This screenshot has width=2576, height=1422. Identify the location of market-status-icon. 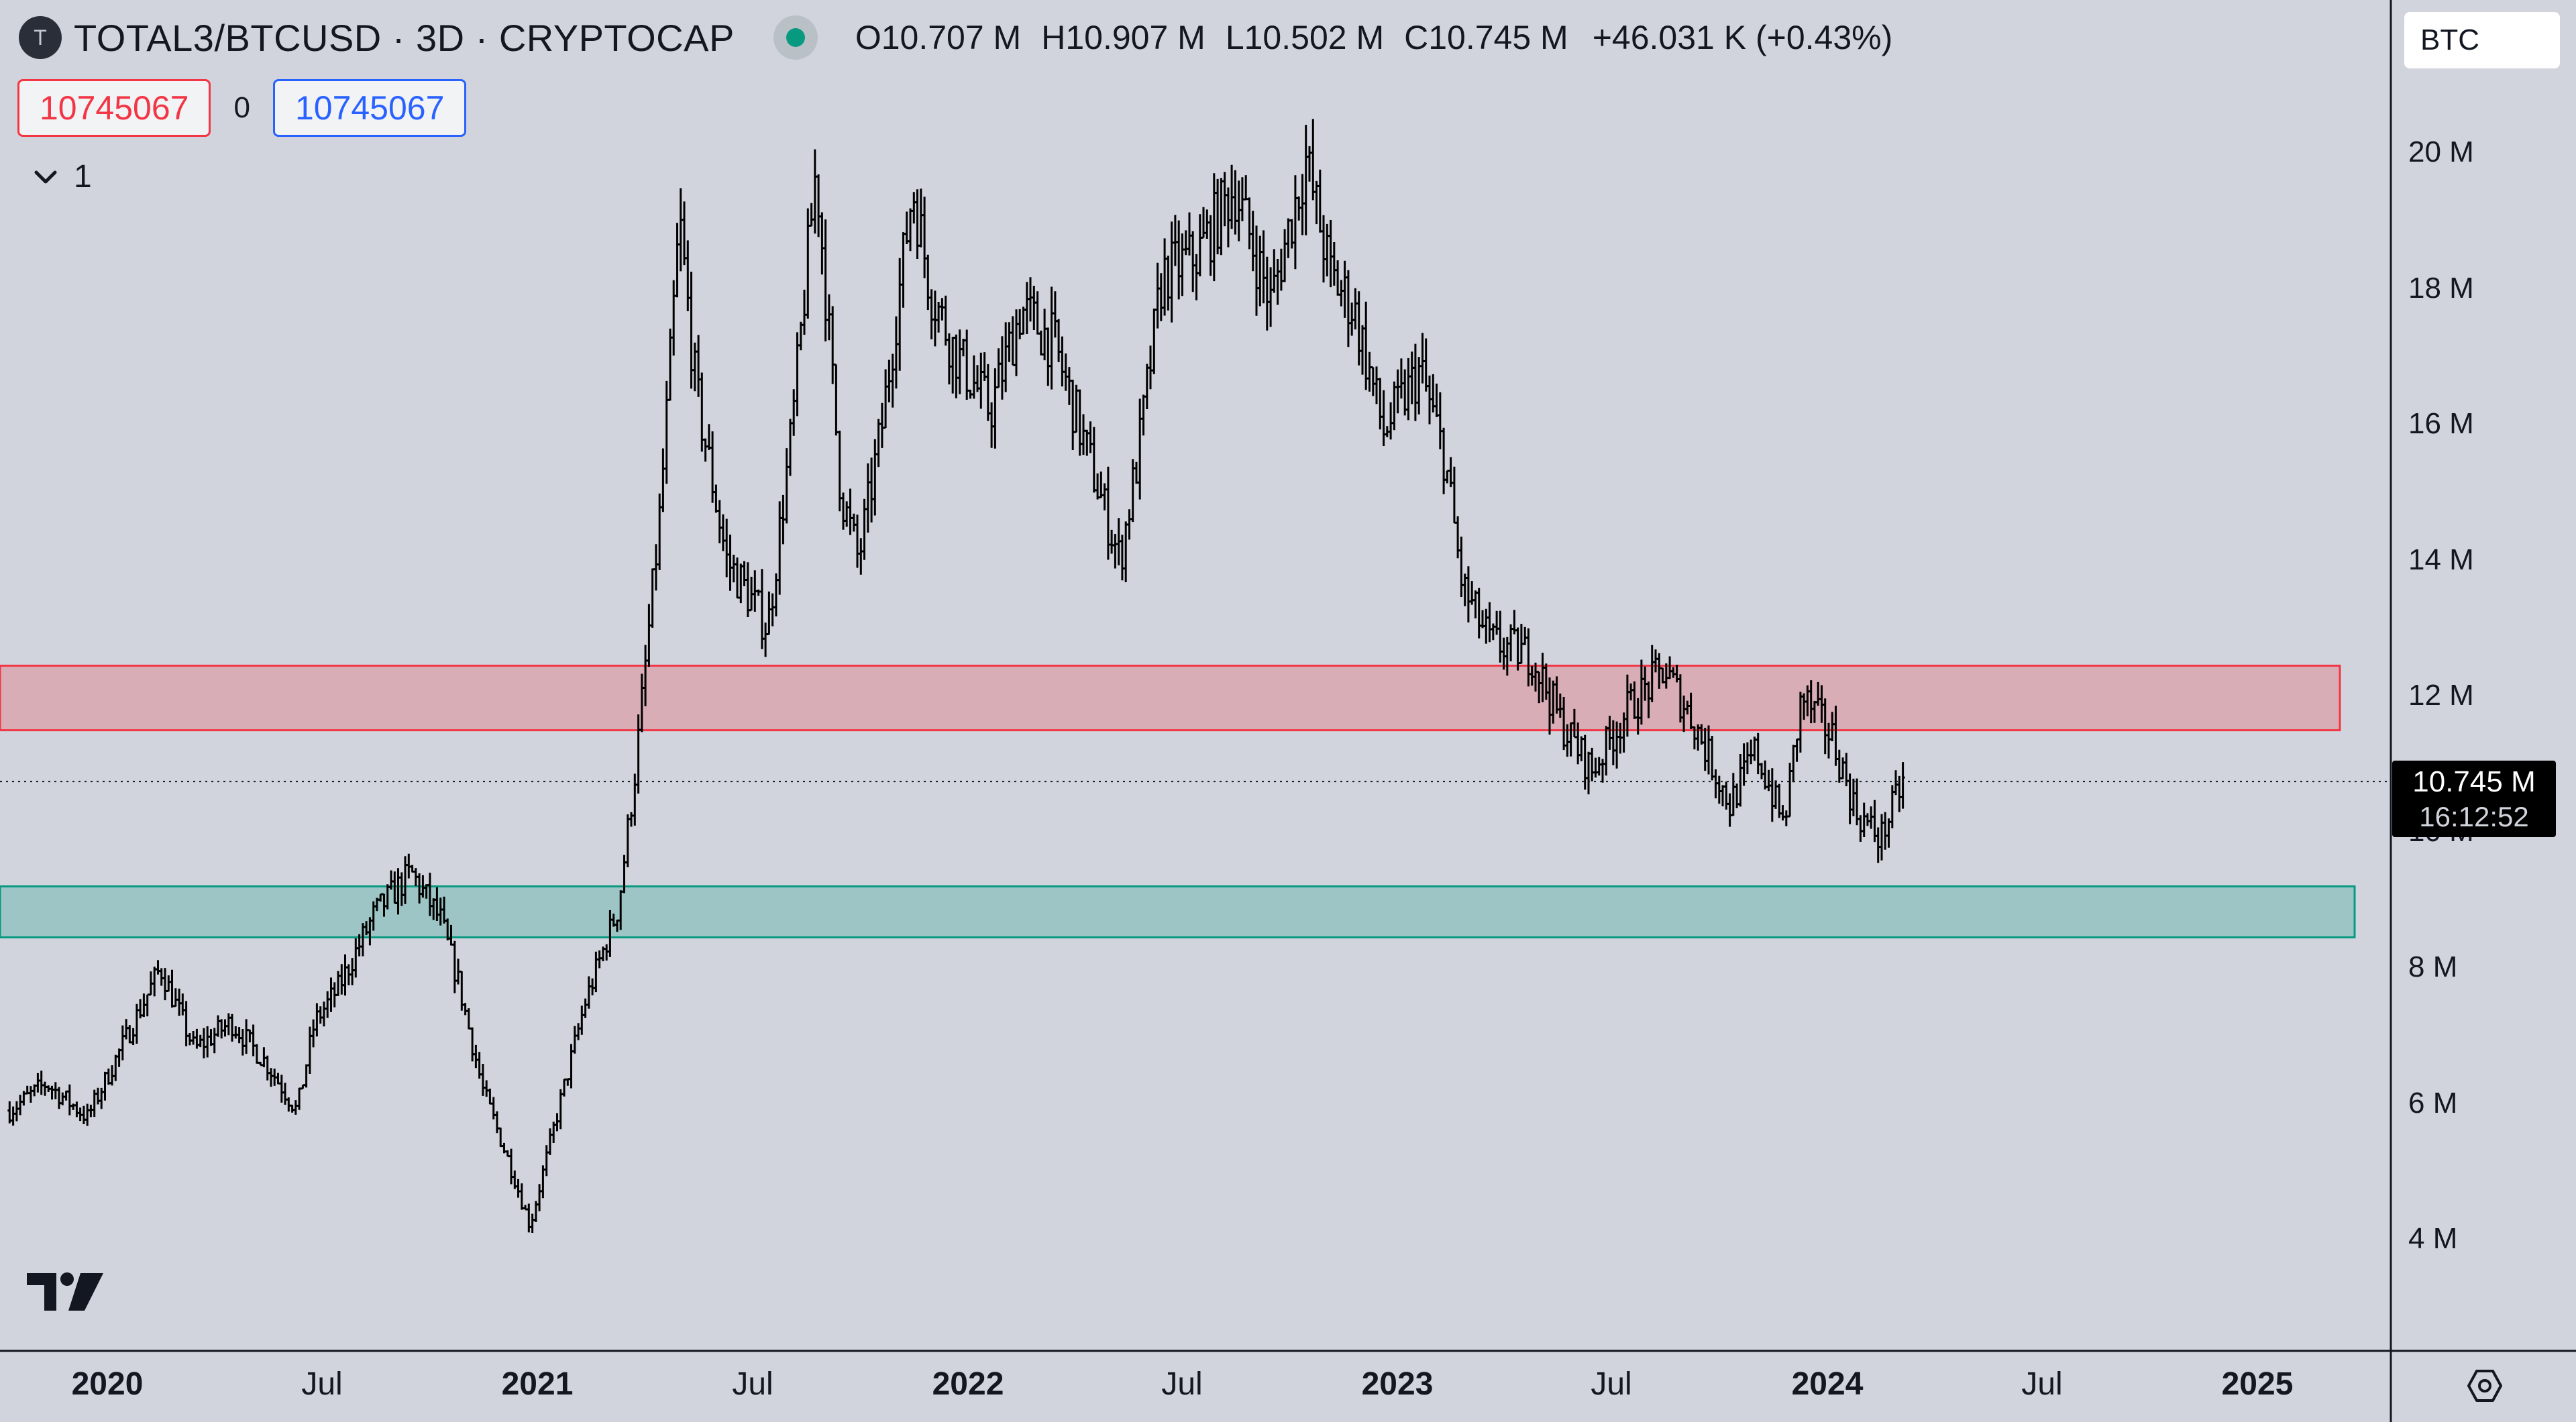
(795, 37).